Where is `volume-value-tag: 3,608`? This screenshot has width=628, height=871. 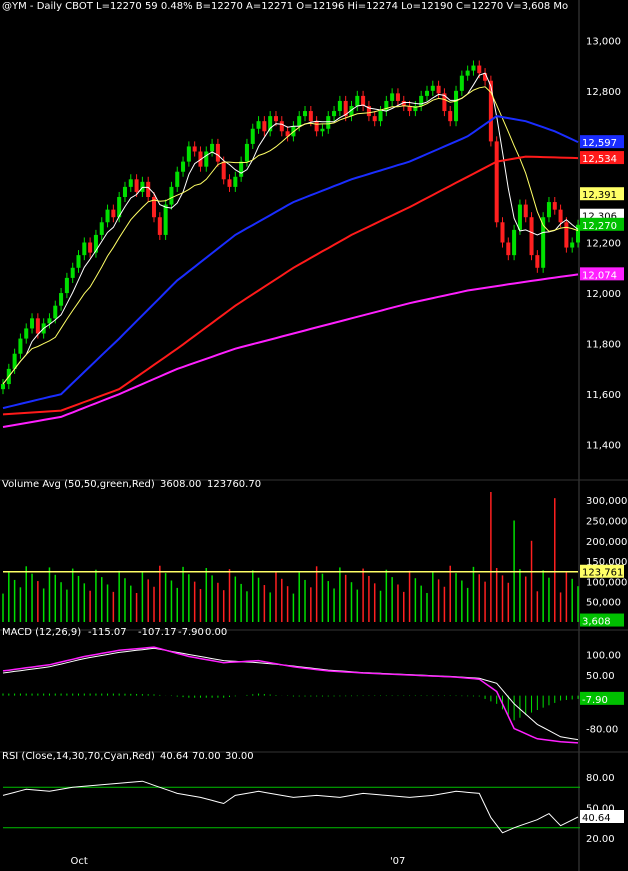
volume-value-tag: 3,608 is located at coordinates (596, 622).